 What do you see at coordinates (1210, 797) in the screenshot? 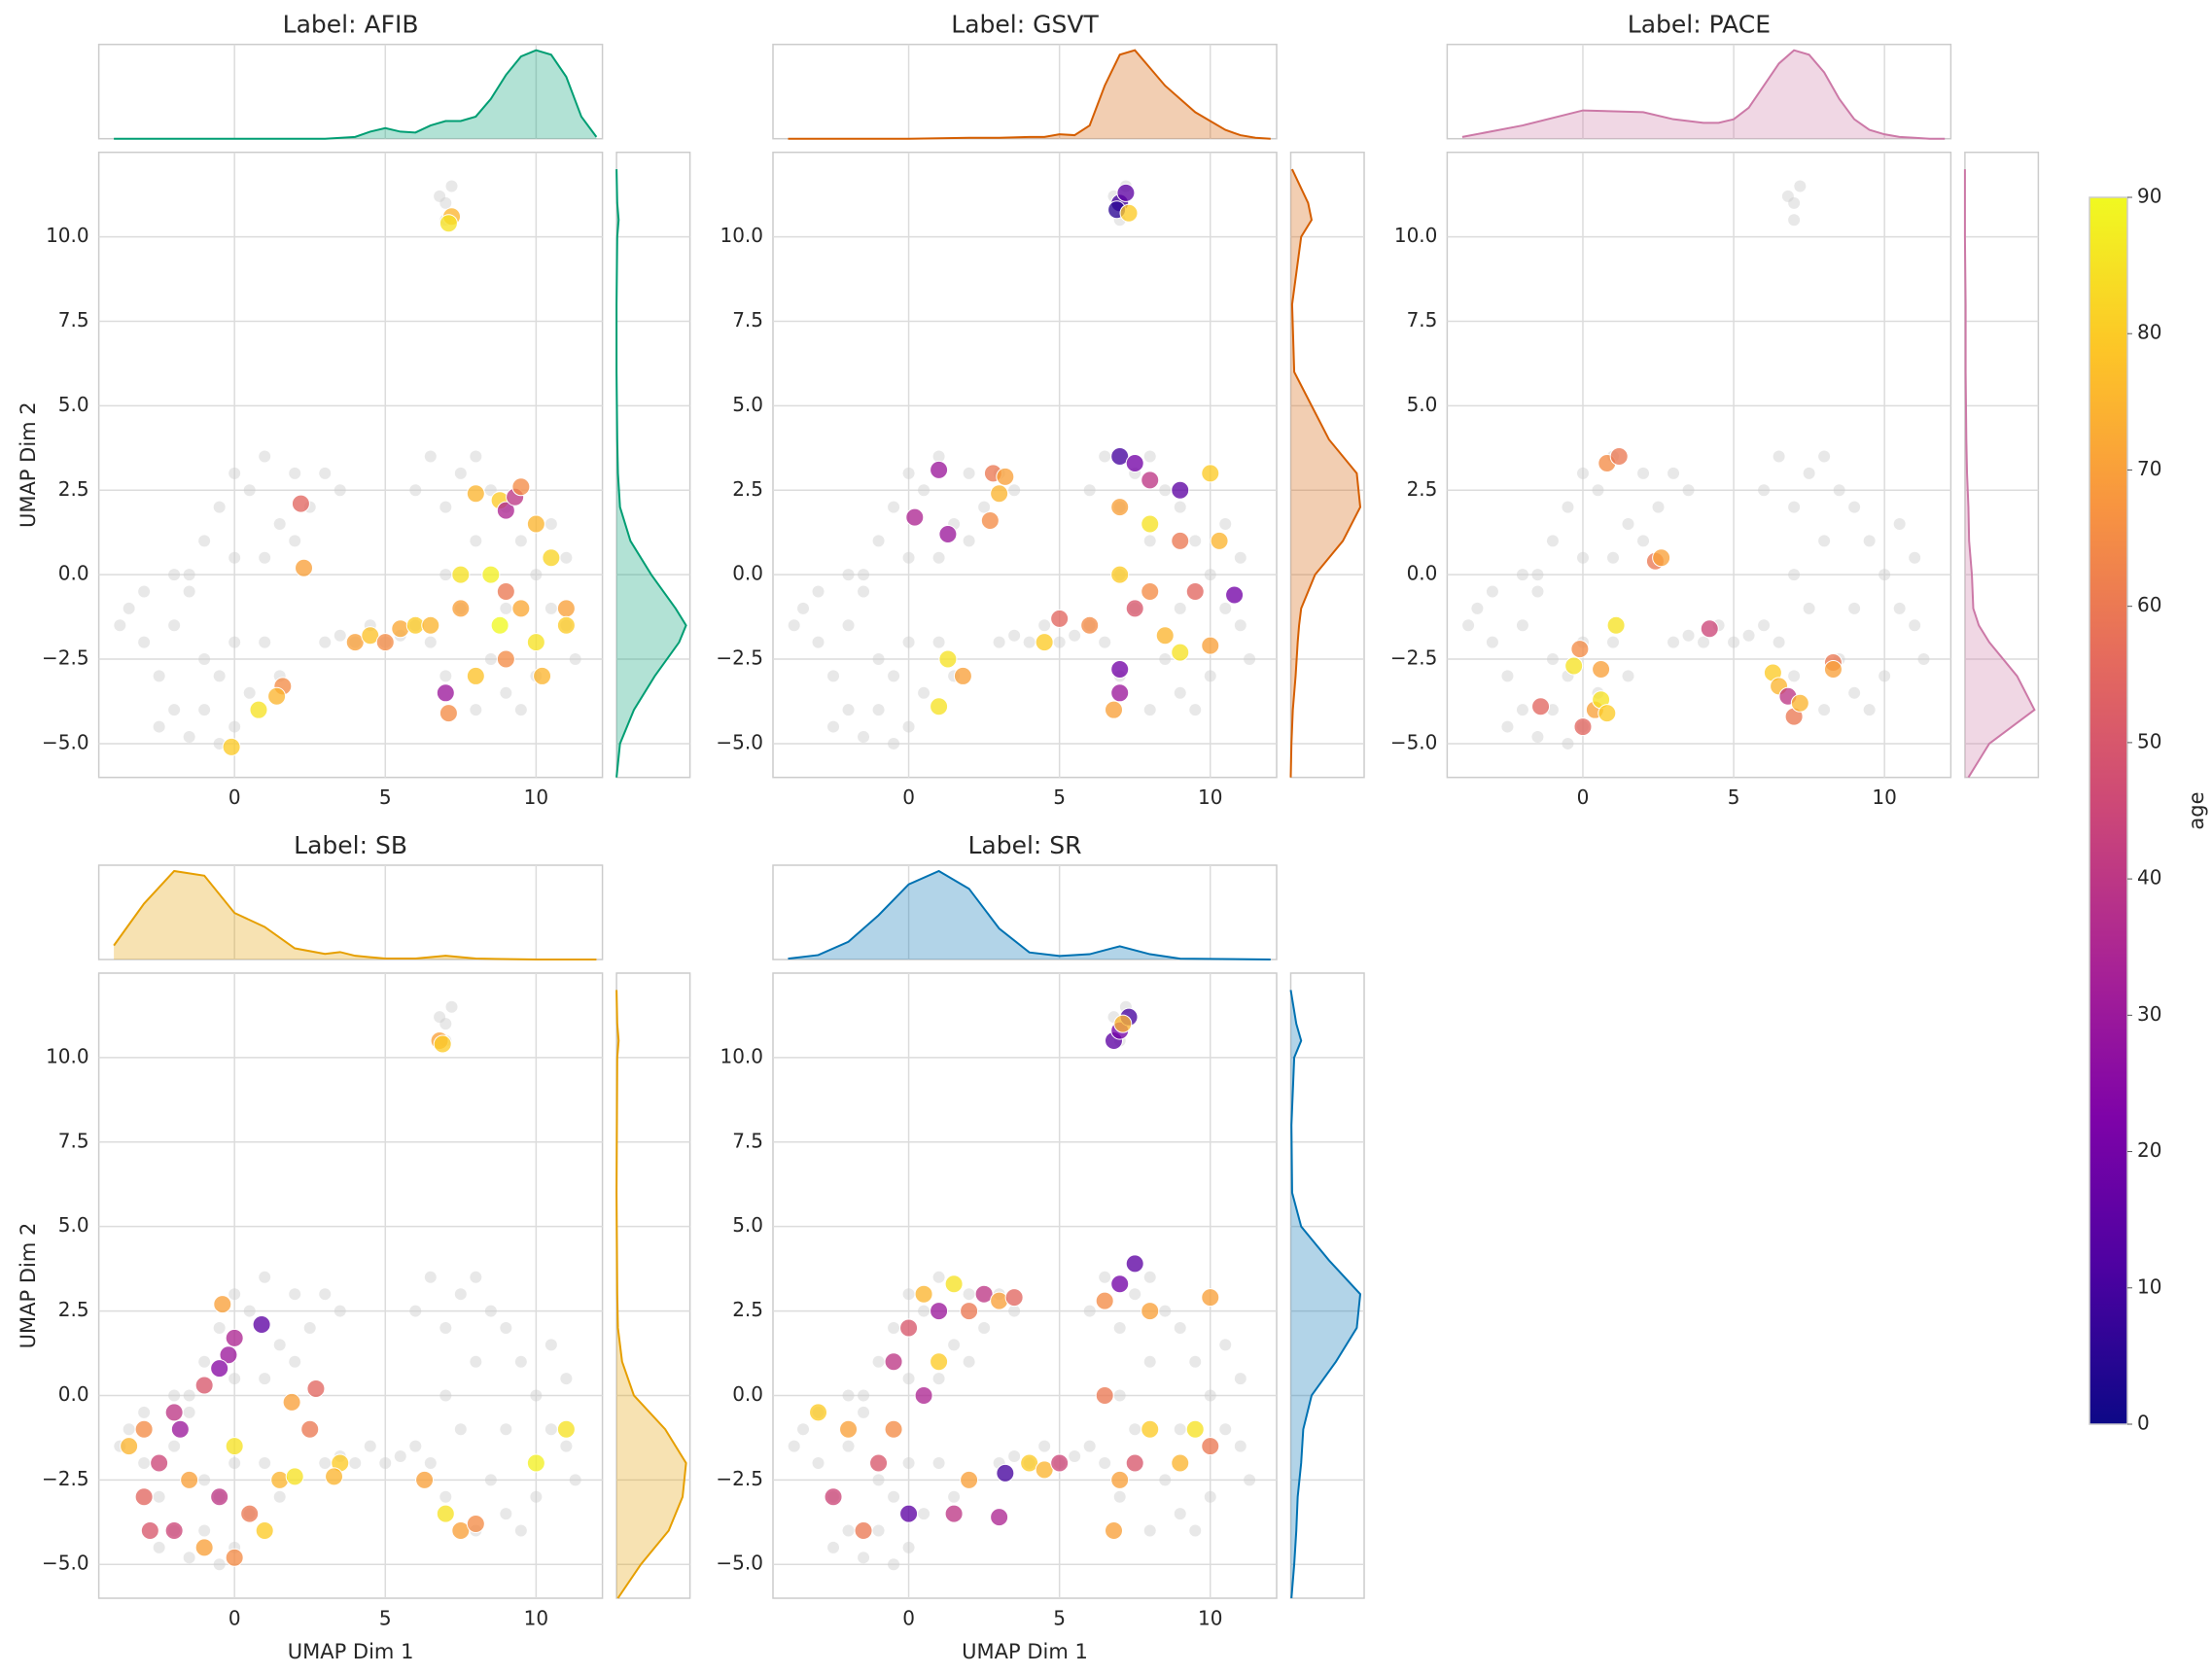
I see `x-tick-label: 10` at bounding box center [1210, 797].